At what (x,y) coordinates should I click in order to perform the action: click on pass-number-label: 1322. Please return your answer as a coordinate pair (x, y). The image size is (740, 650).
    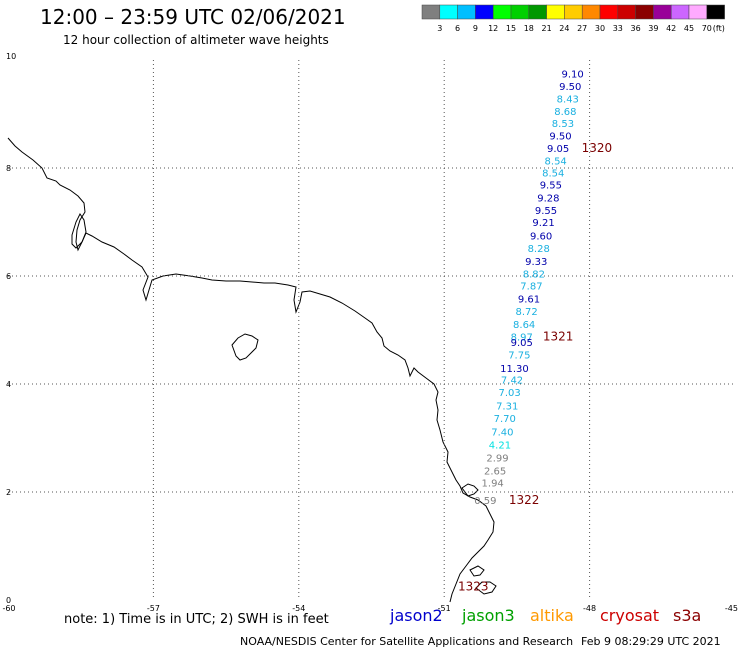
    Looking at the image, I should click on (524, 500).